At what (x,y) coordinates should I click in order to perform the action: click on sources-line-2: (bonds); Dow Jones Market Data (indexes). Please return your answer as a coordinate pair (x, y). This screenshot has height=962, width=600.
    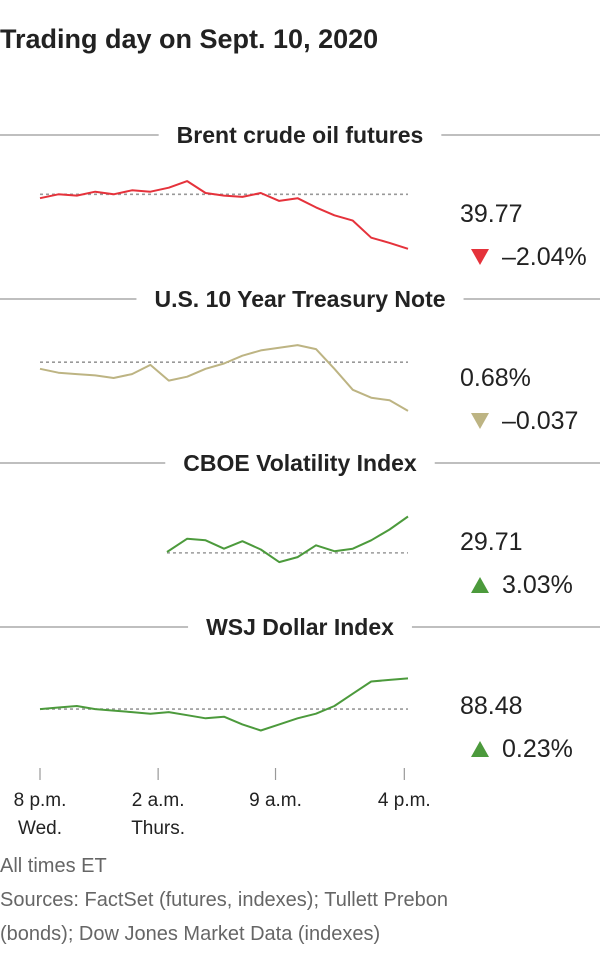
    Looking at the image, I should click on (190, 934).